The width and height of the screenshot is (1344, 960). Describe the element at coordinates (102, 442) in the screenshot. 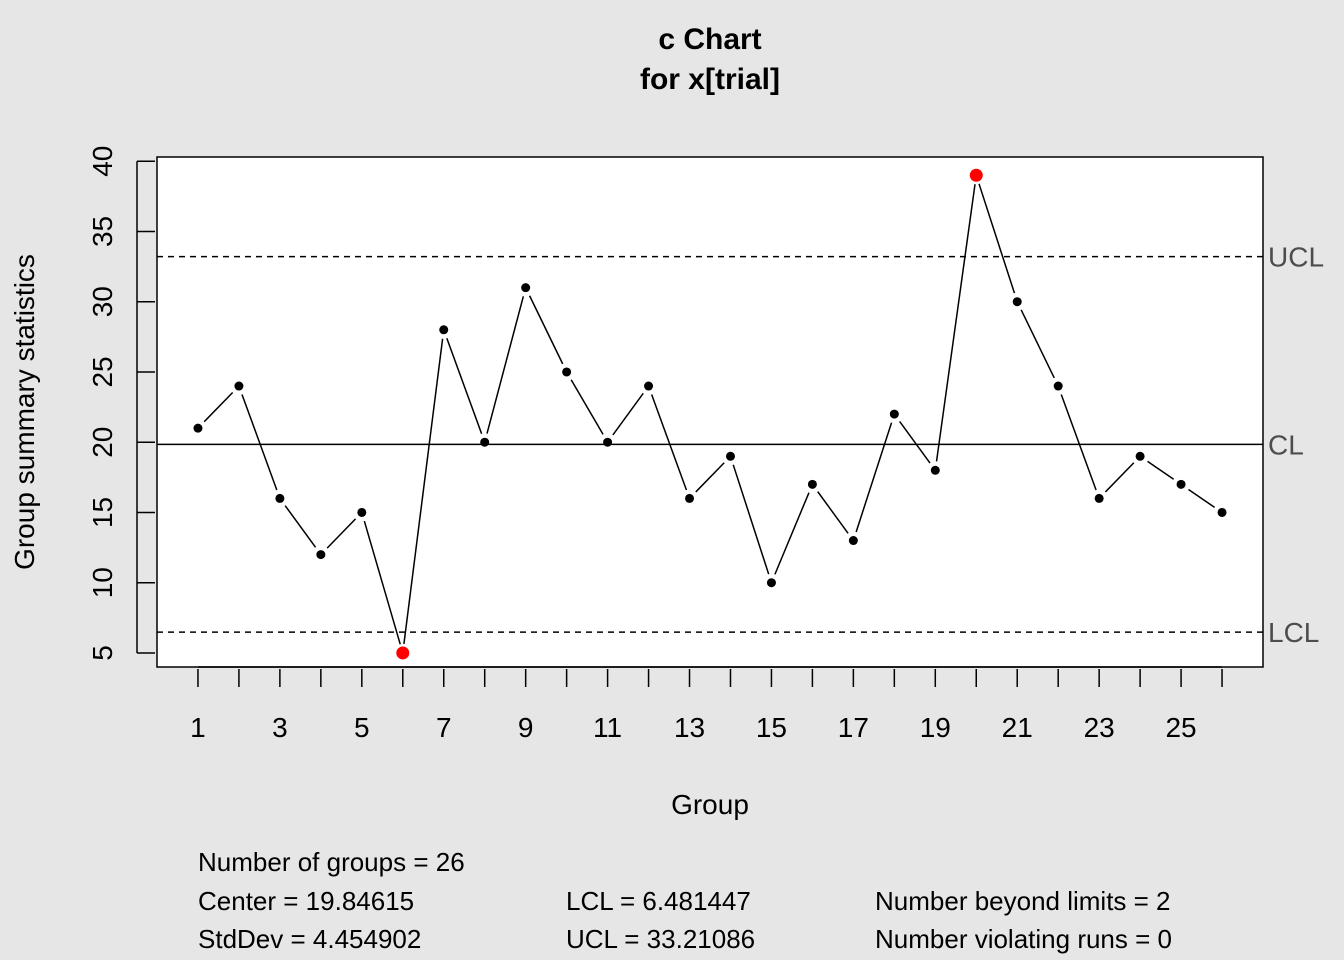

I see `y-tick-label: 20` at that location.